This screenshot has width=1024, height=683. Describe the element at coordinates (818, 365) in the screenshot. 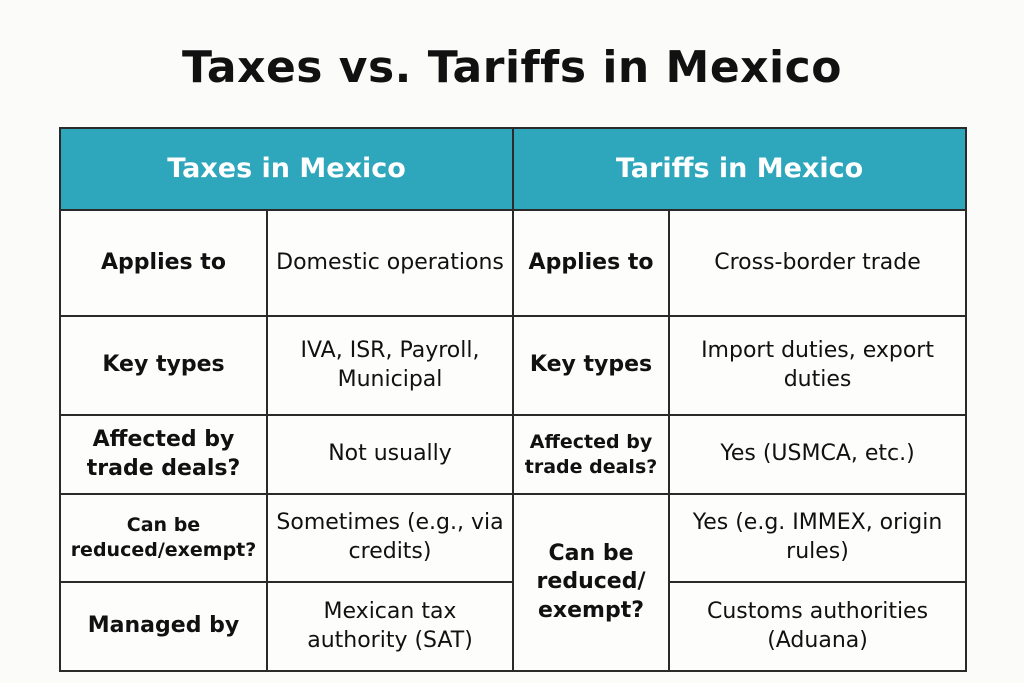

I see `tariffs-types-value: Import duties, export duties` at that location.